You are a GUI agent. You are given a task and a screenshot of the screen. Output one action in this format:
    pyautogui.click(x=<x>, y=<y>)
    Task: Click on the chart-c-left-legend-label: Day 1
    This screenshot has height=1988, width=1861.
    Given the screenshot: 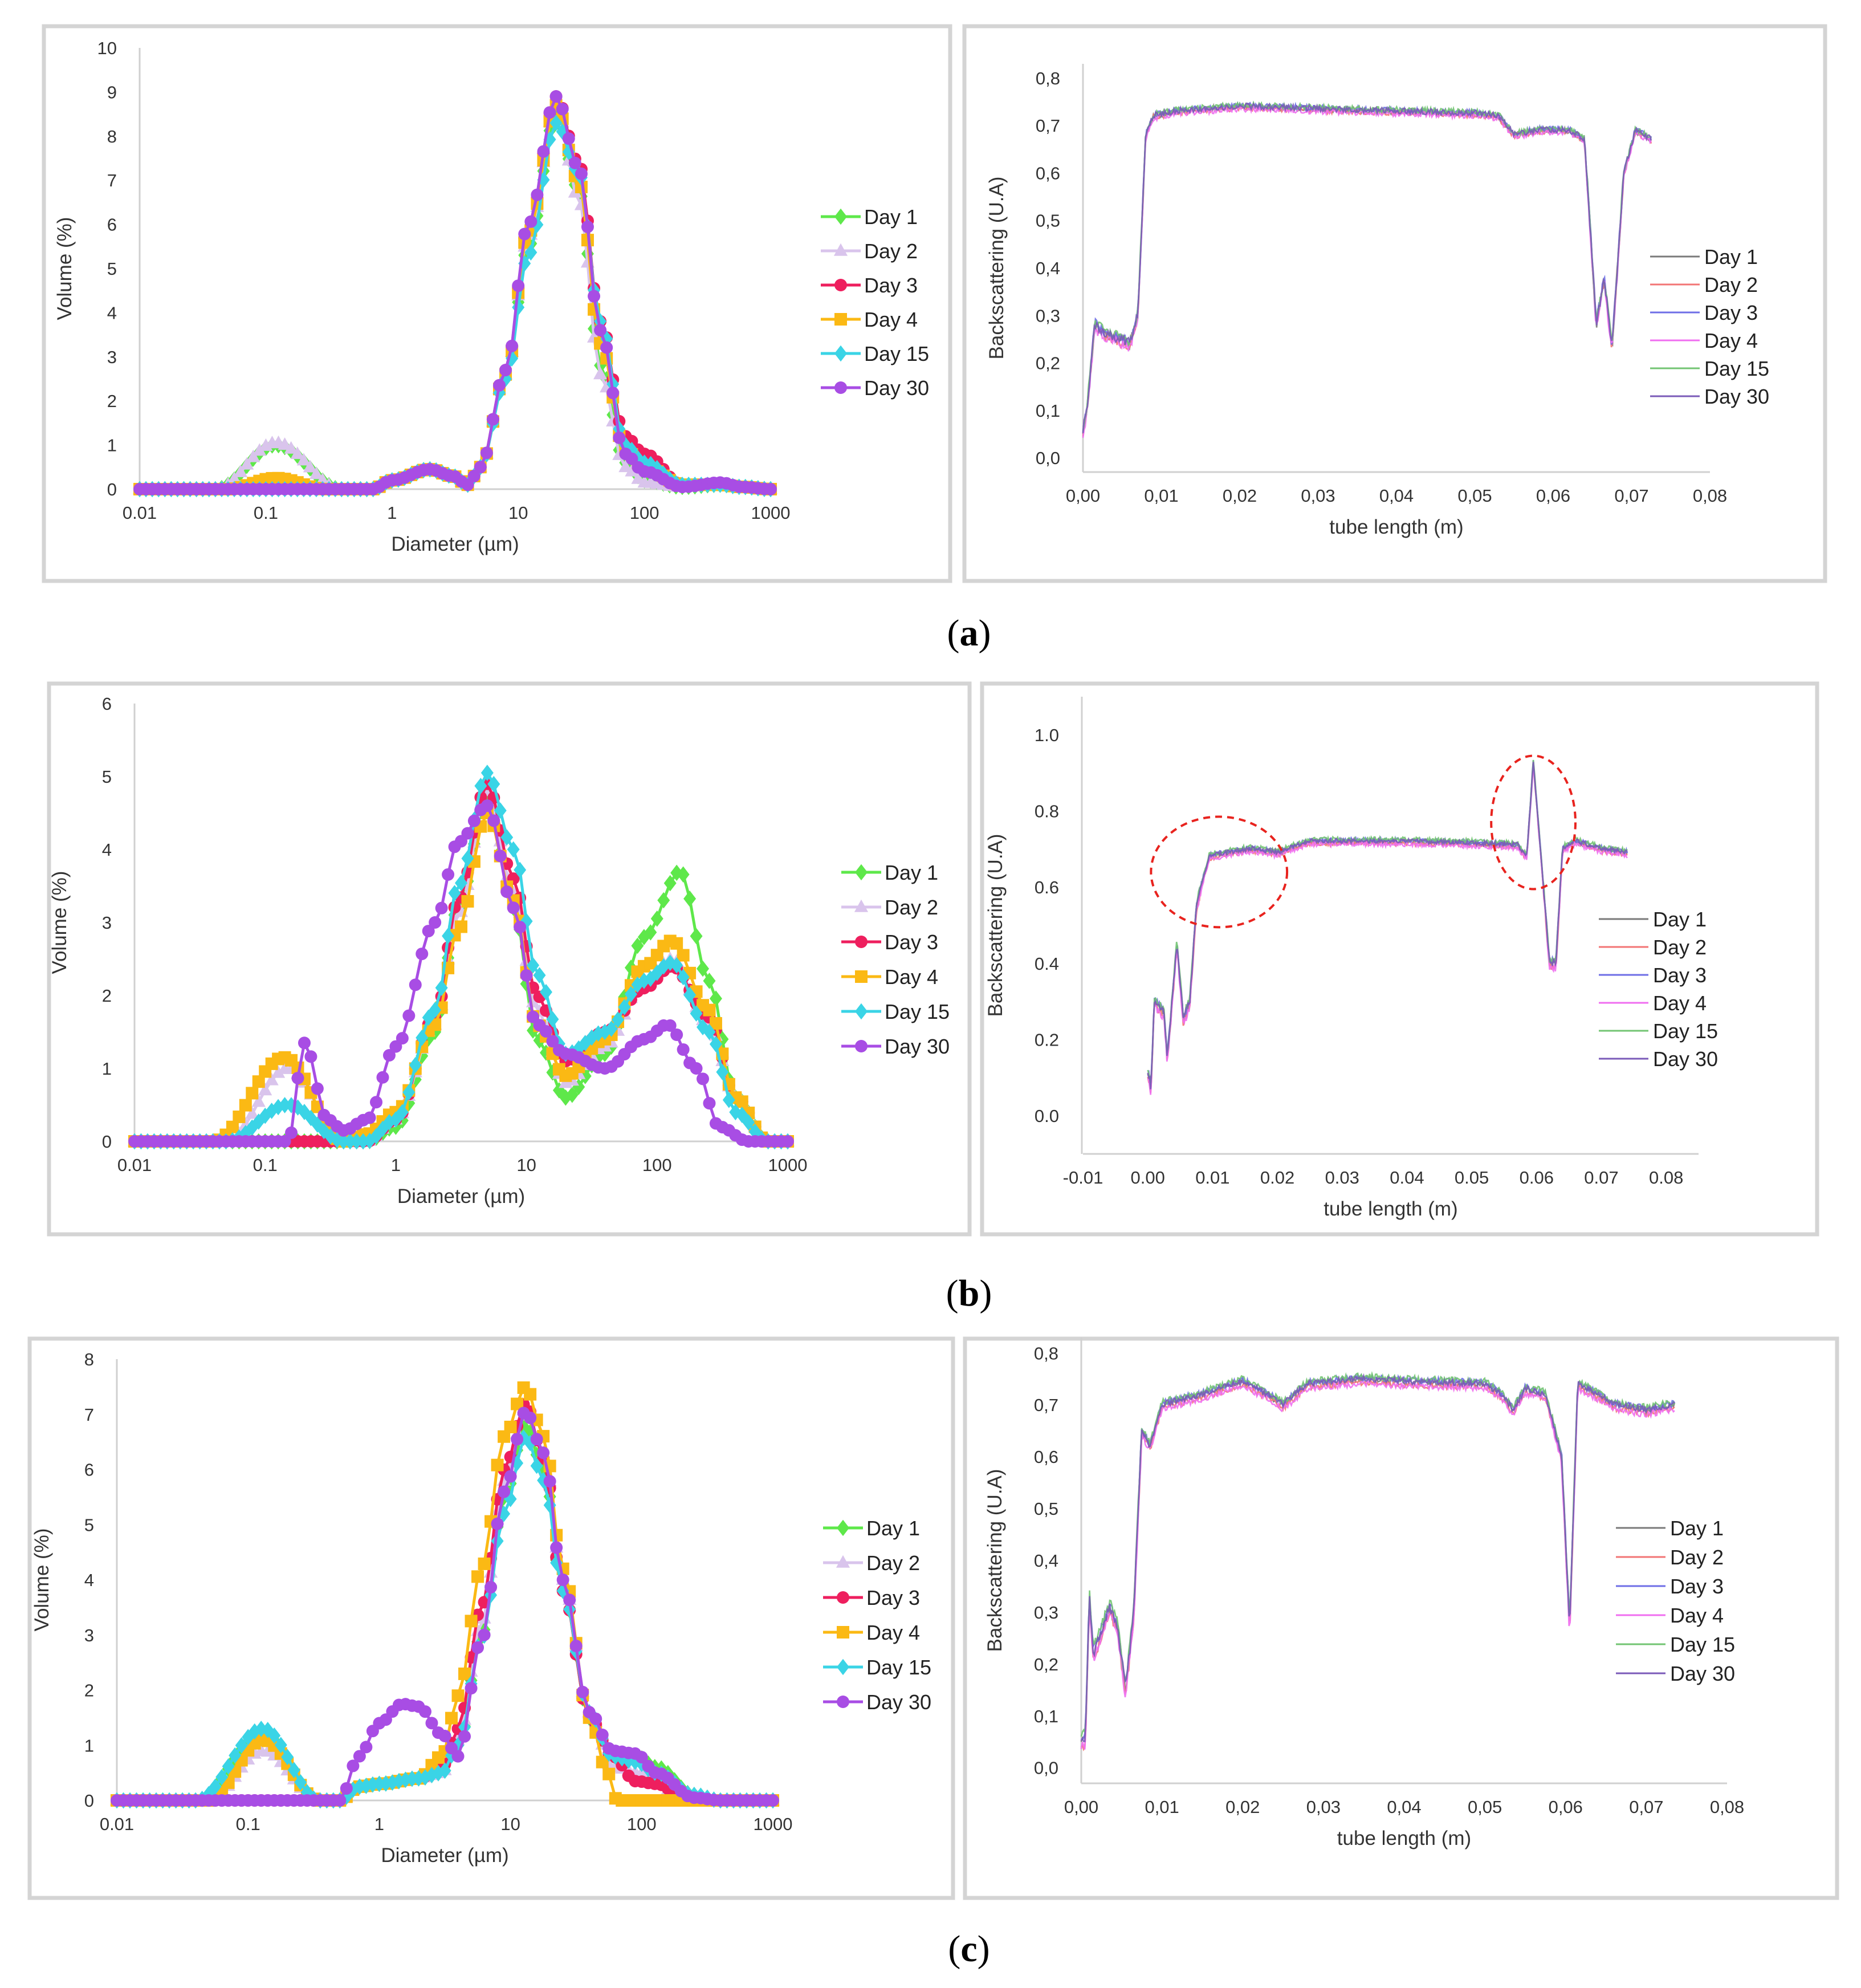 What is the action you would take?
    pyautogui.click(x=893, y=1528)
    